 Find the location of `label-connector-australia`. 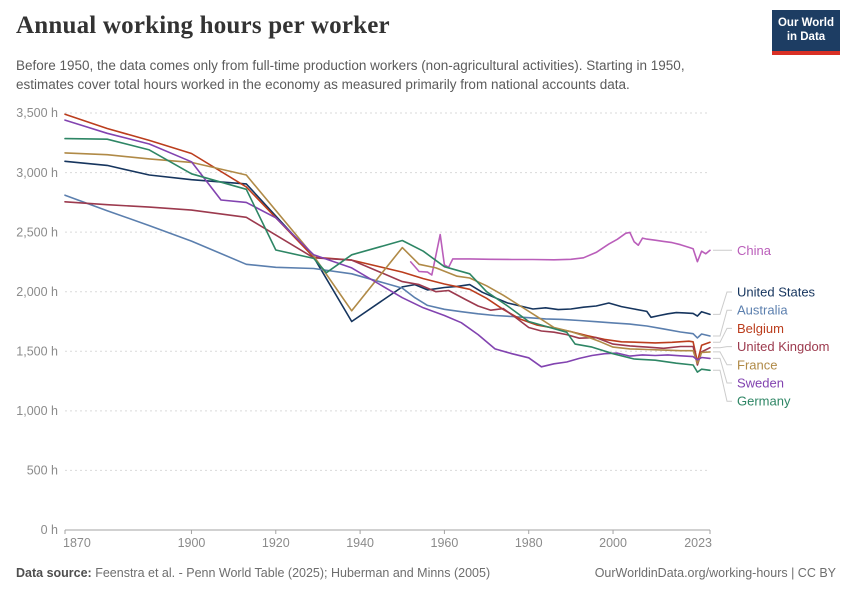

label-connector-australia is located at coordinates (722, 323).